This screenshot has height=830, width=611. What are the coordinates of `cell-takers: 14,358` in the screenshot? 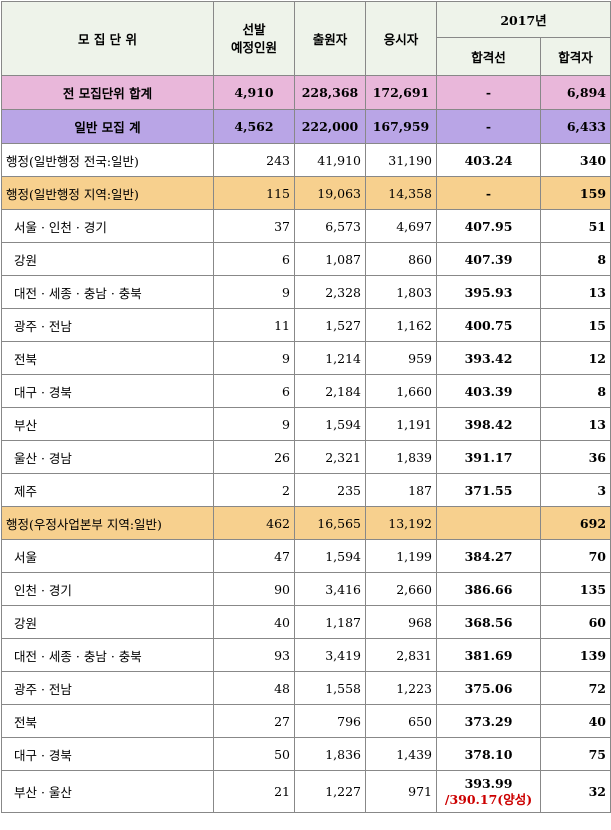 It's located at (401, 193).